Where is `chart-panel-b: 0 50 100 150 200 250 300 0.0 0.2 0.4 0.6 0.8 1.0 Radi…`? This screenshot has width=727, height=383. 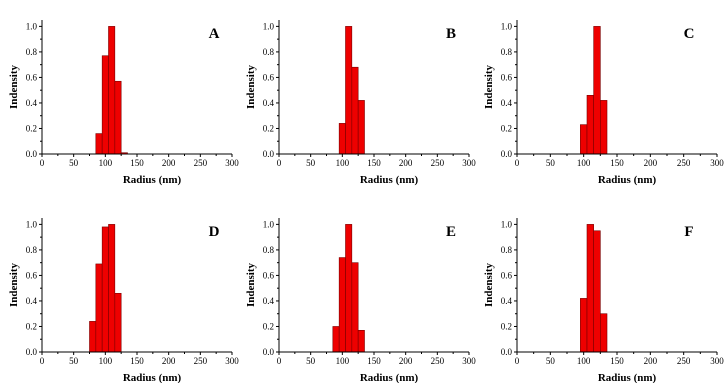 chart-panel-b: 0 50 100 150 200 250 300 0.0 0.2 0.4 0.6 0.8 1.0 Radi… is located at coordinates (360, 103).